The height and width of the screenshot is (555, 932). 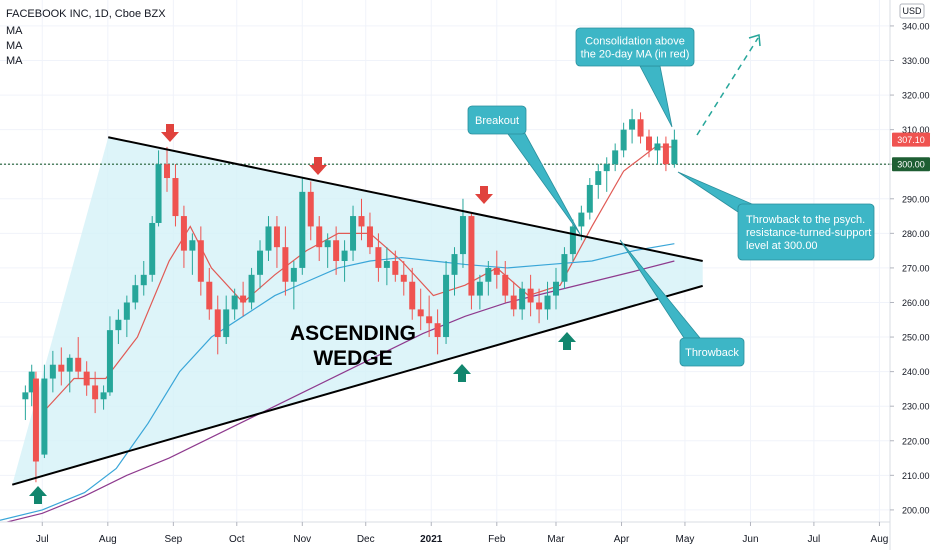 What do you see at coordinates (916, 303) in the screenshot?
I see `y-tick-label: 260.00` at bounding box center [916, 303].